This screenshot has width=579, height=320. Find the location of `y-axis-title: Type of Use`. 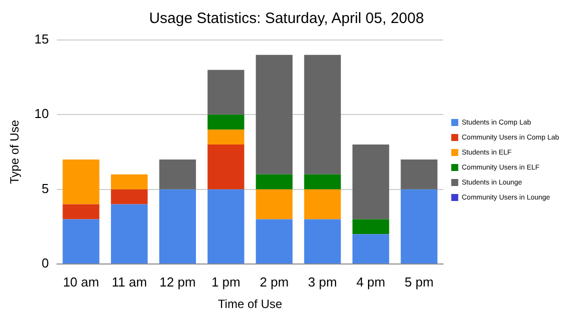

y-axis-title: Type of Use is located at coordinates (15, 152).